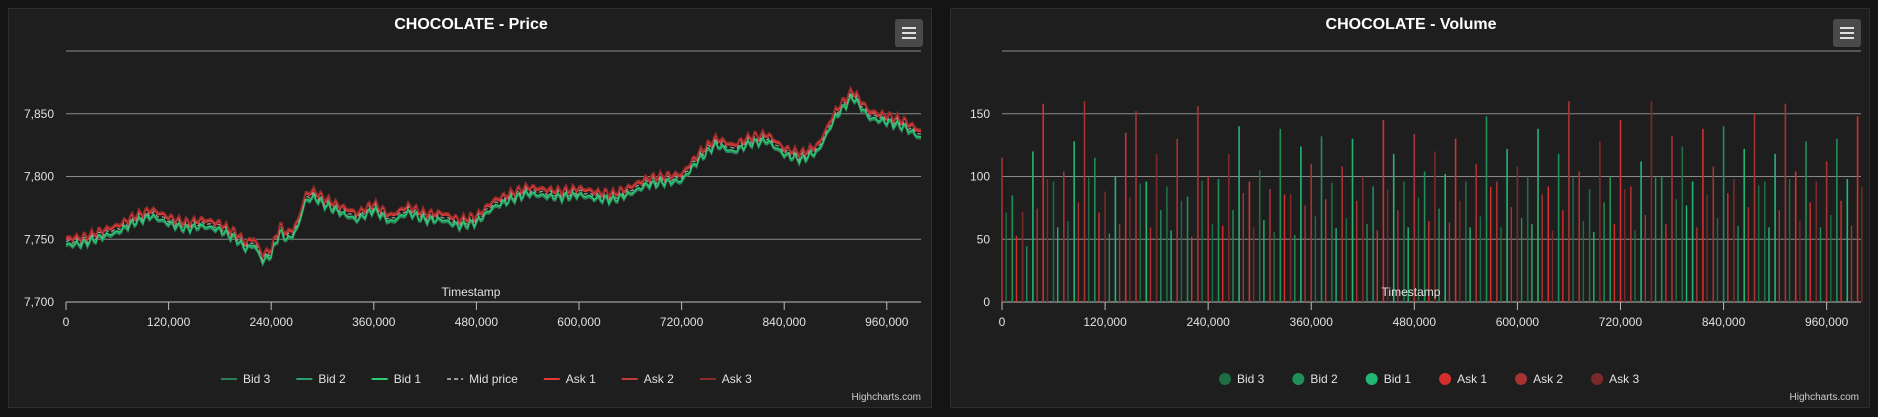 The image size is (1878, 417). Describe the element at coordinates (1415, 322) in the screenshot. I see `volume-x-tick-label: 480,000` at that location.